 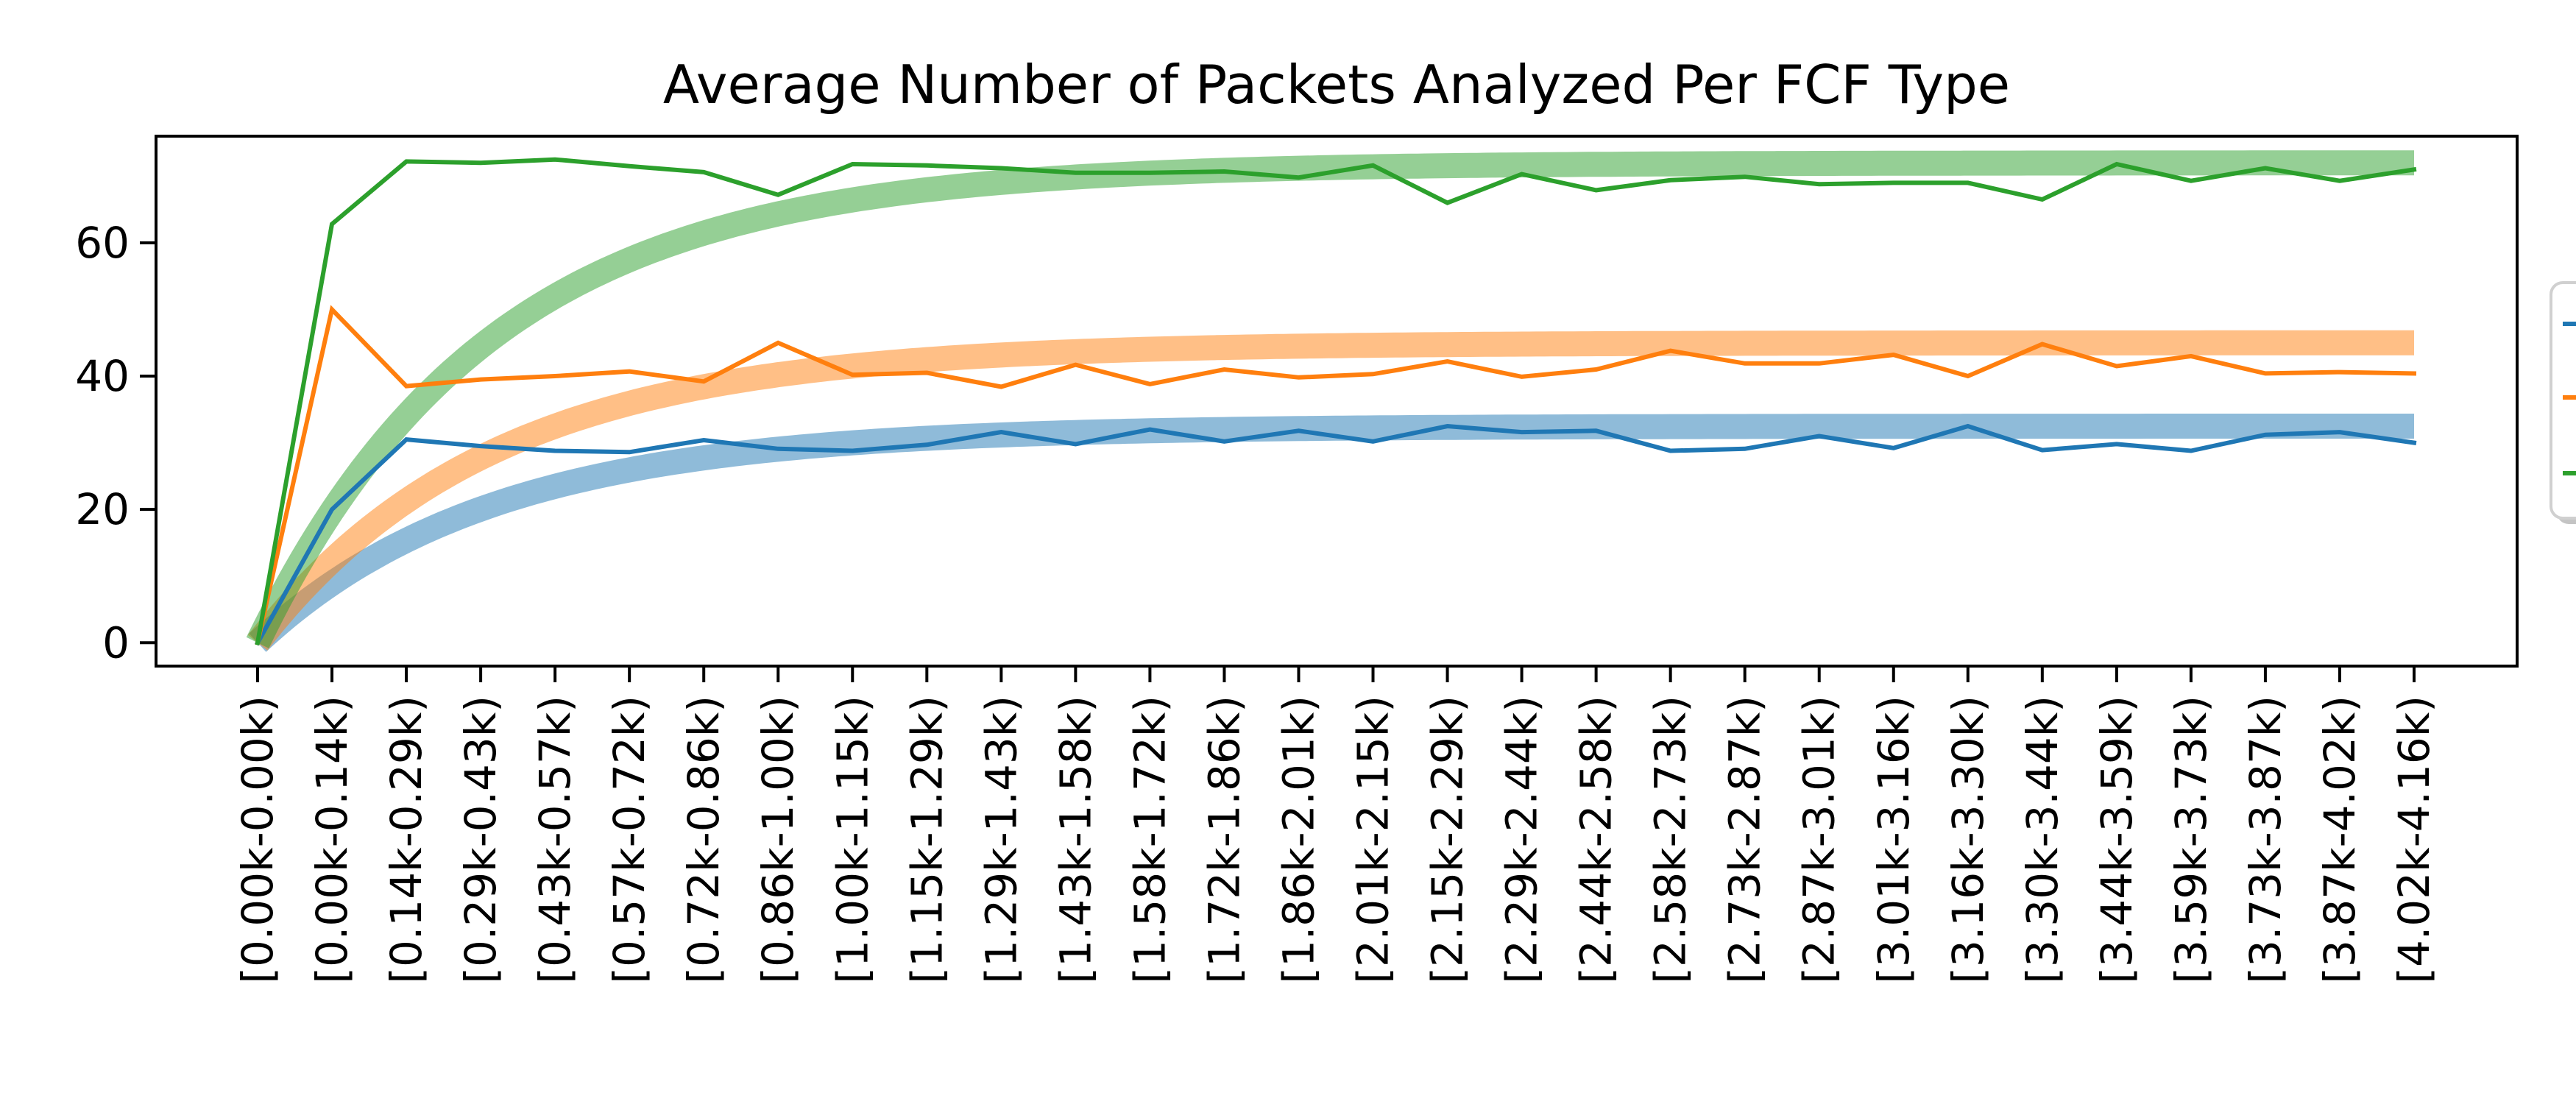 I want to click on x-tick-label: [0.14k-0.29k), so click(x=406, y=840).